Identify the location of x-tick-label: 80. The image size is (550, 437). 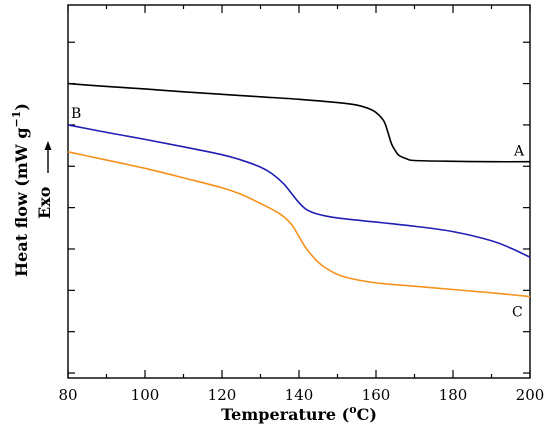
(67, 395).